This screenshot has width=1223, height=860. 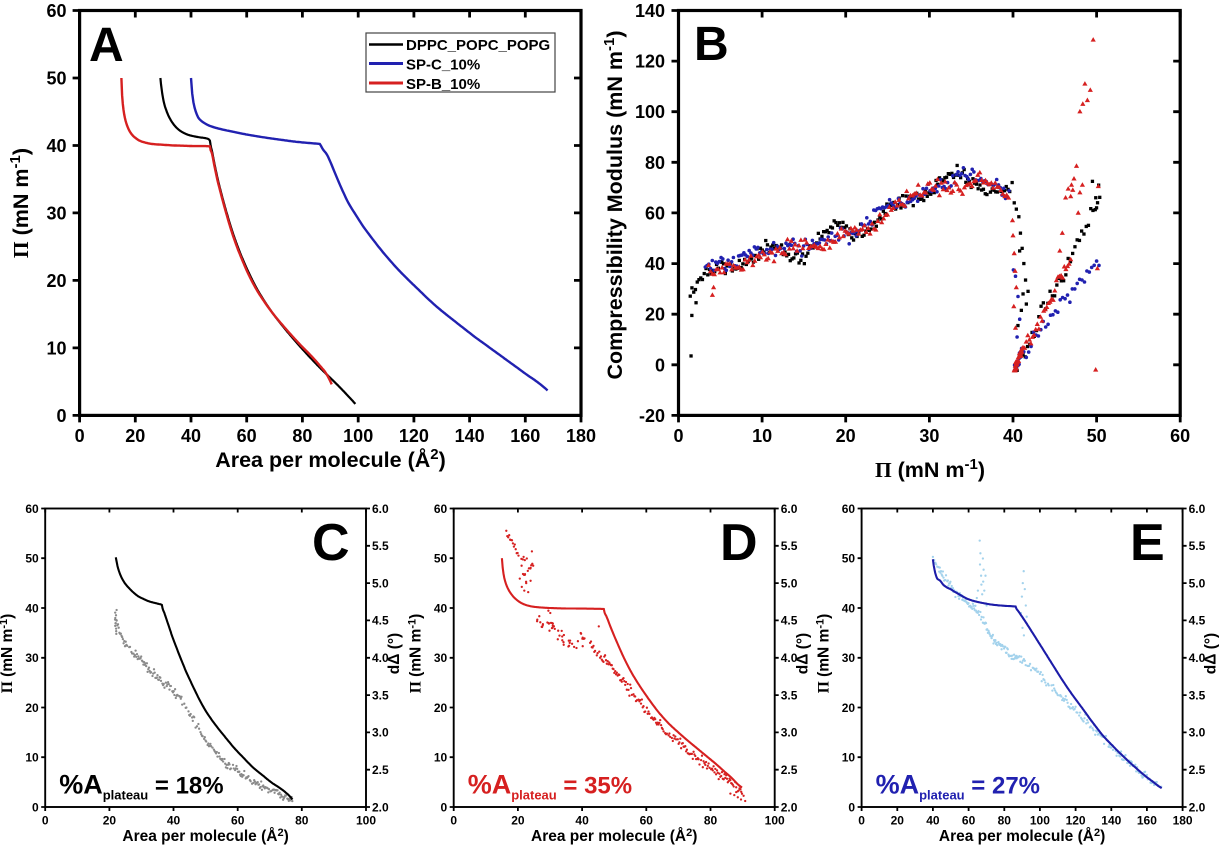 I want to click on svg-text: 160, so click(x=1147, y=821).